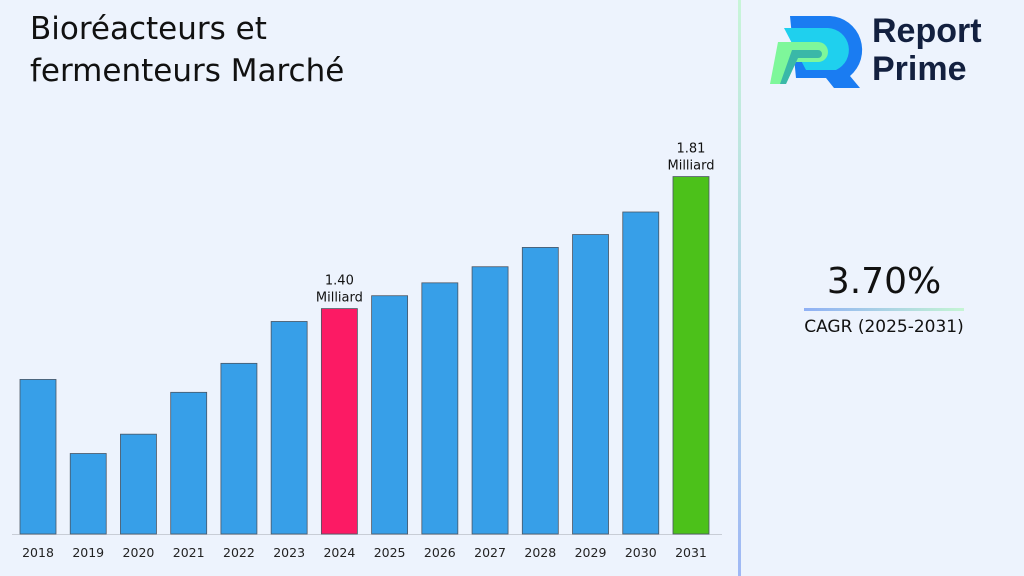 The height and width of the screenshot is (576, 1024). What do you see at coordinates (590, 384) in the screenshot?
I see `bar-2029` at bounding box center [590, 384].